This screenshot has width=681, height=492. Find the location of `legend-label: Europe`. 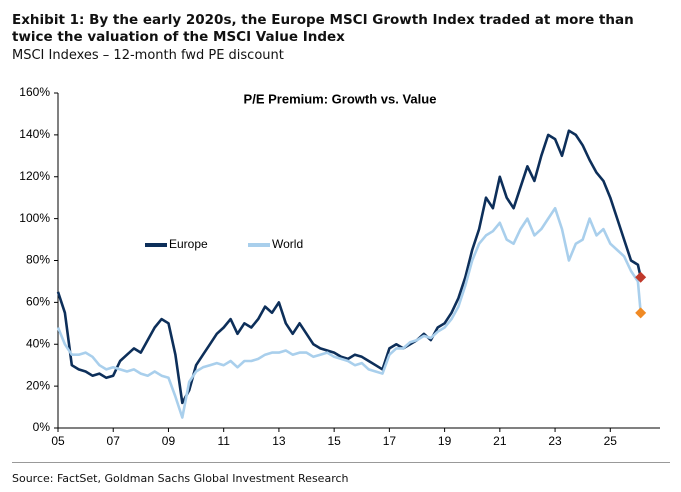

legend-label: Europe is located at coordinates (188, 244).